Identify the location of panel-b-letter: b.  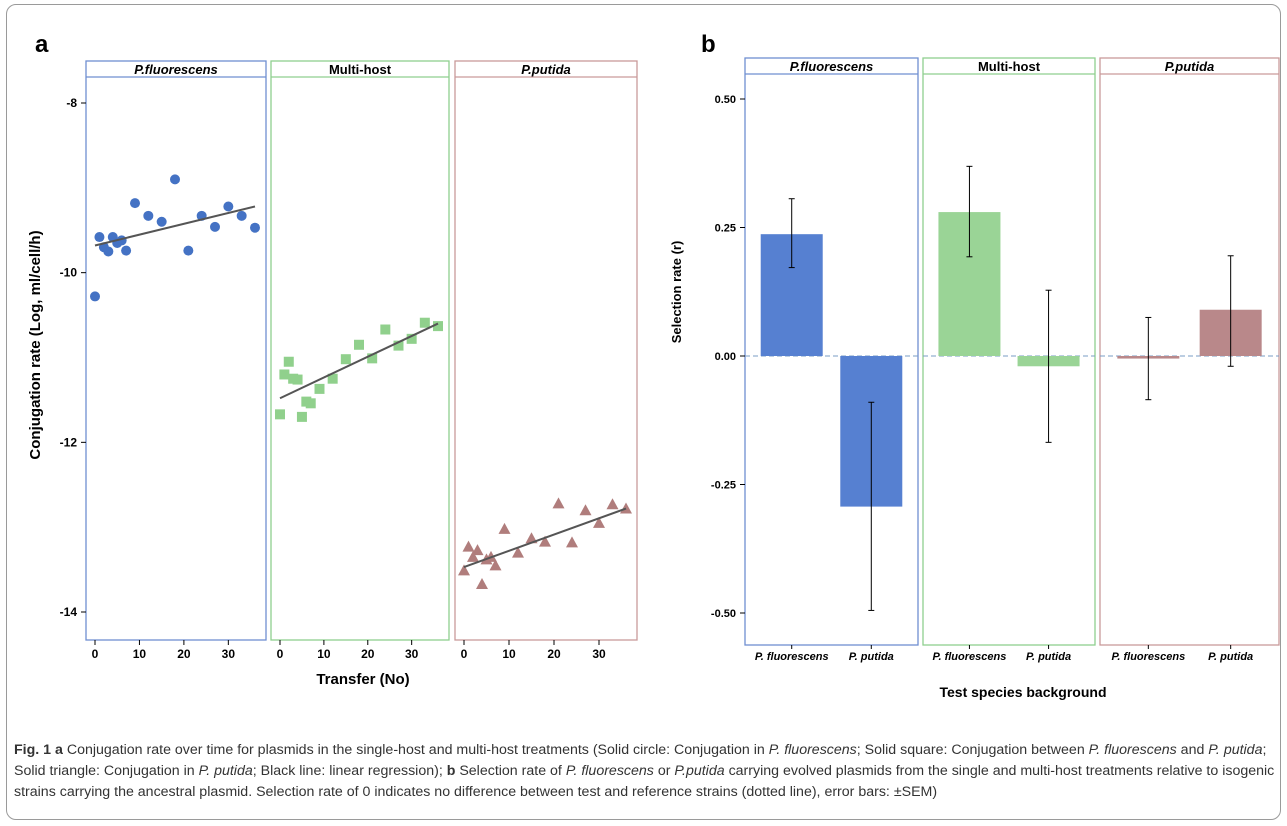
(708, 44).